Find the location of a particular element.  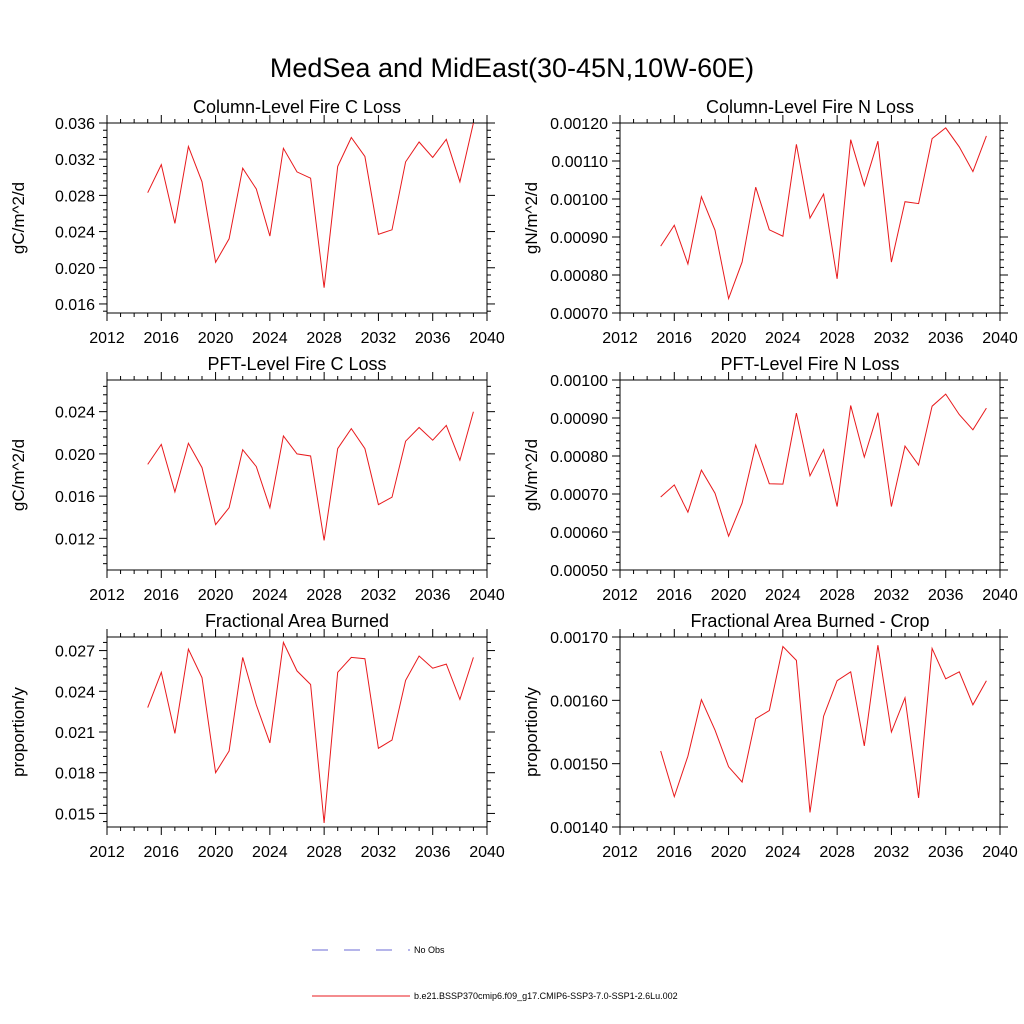

figure-title: MedSea and MidEast(30-45N,10W-60E) is located at coordinates (512, 68).